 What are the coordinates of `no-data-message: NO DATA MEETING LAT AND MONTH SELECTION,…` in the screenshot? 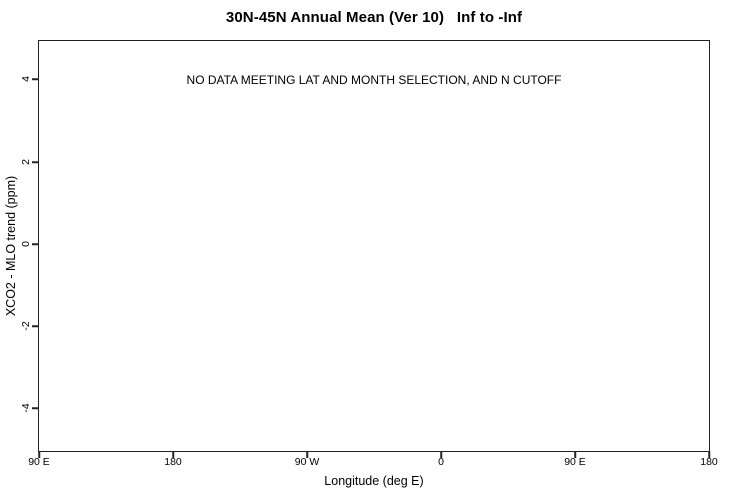 It's located at (374, 80).